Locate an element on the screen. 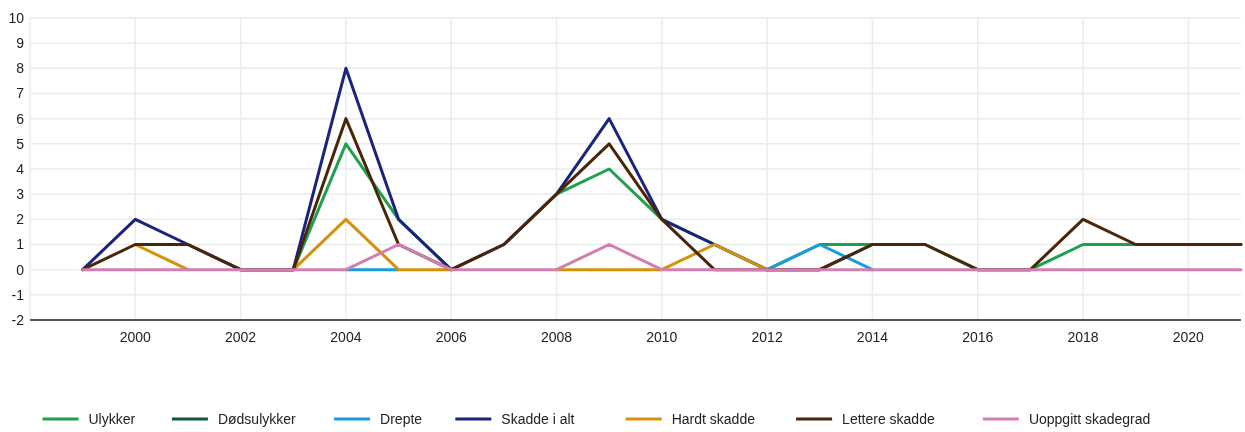 This screenshot has width=1245, height=432. x-tick-label: 2012 is located at coordinates (767, 337).